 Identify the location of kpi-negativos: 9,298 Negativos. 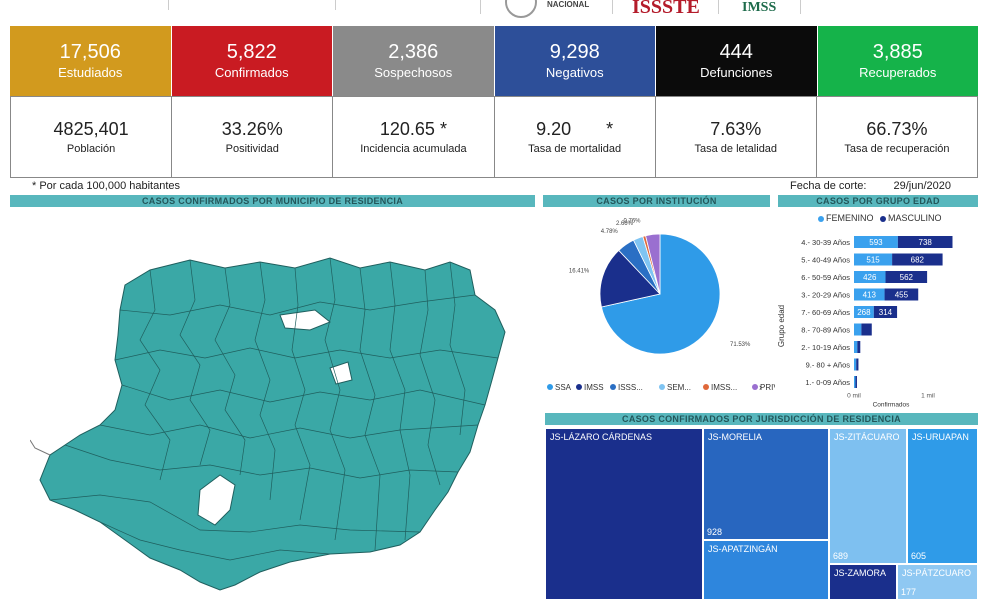
(575, 61).